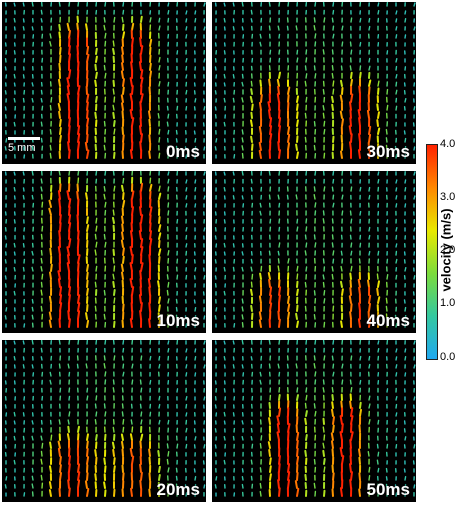 This screenshot has height=505, width=474. Describe the element at coordinates (315, 80) in the screenshot. I see `velocity-field` at that location.